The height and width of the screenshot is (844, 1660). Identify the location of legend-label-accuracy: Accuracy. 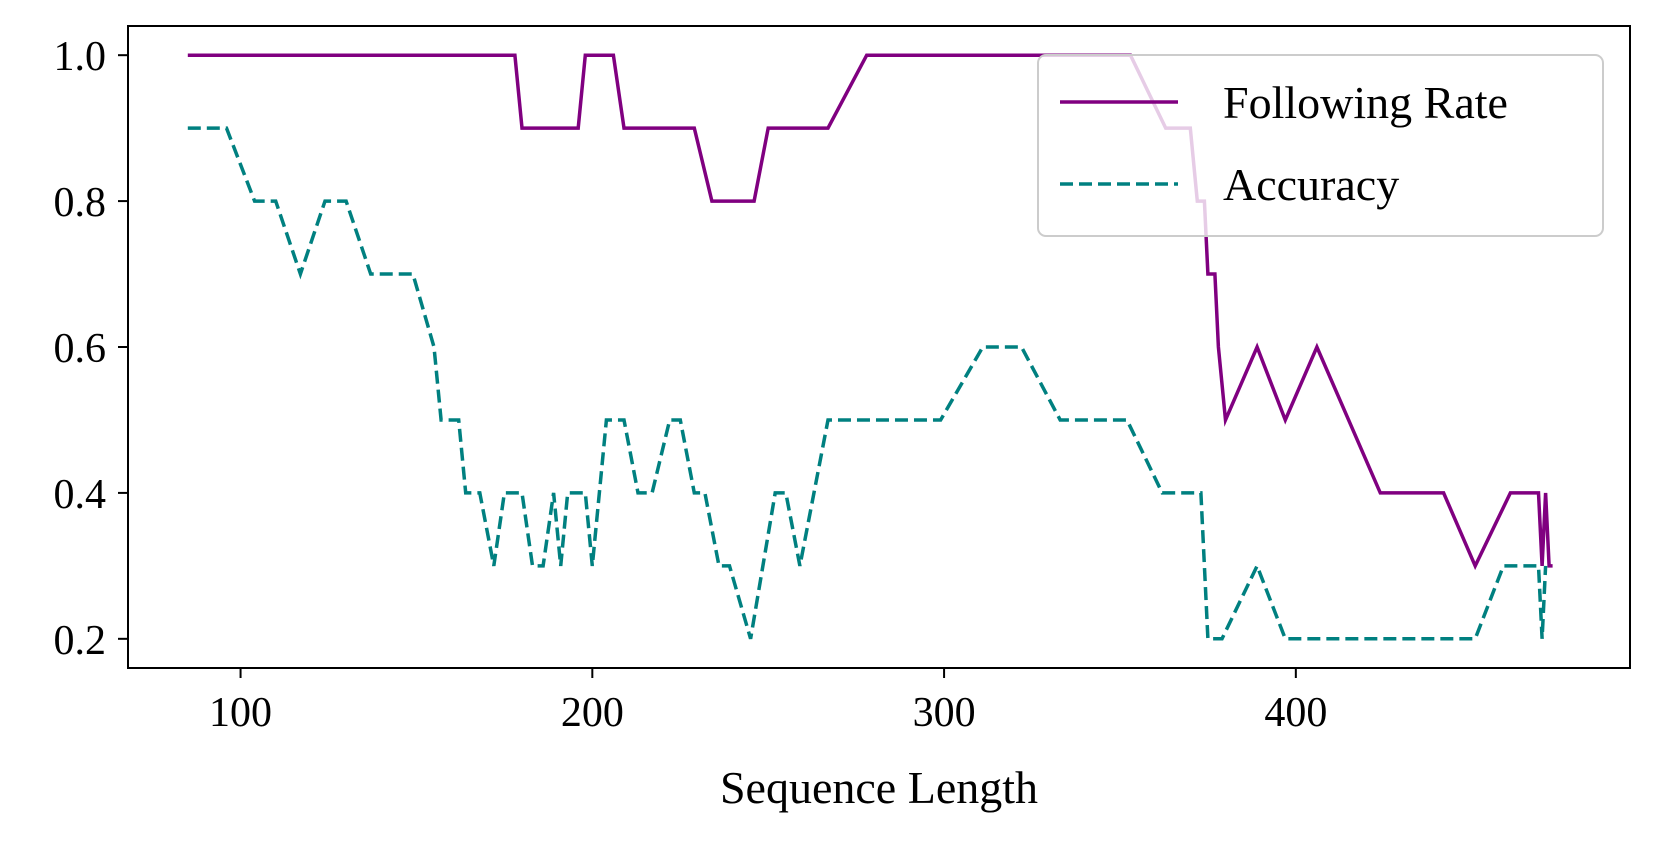
(1311, 184).